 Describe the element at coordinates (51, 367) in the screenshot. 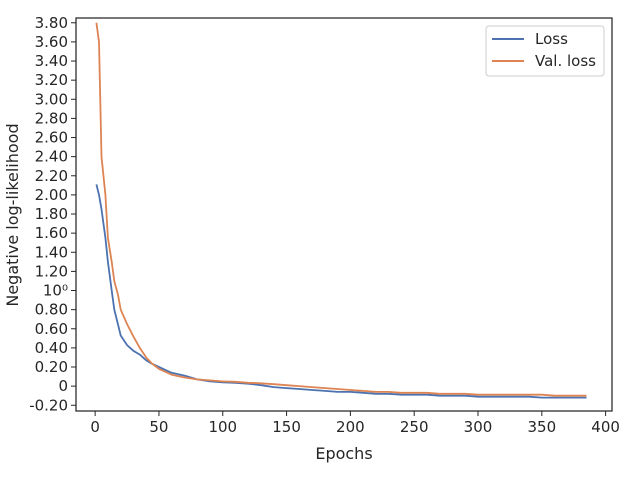

I see `y-tick-label: 0.20` at that location.